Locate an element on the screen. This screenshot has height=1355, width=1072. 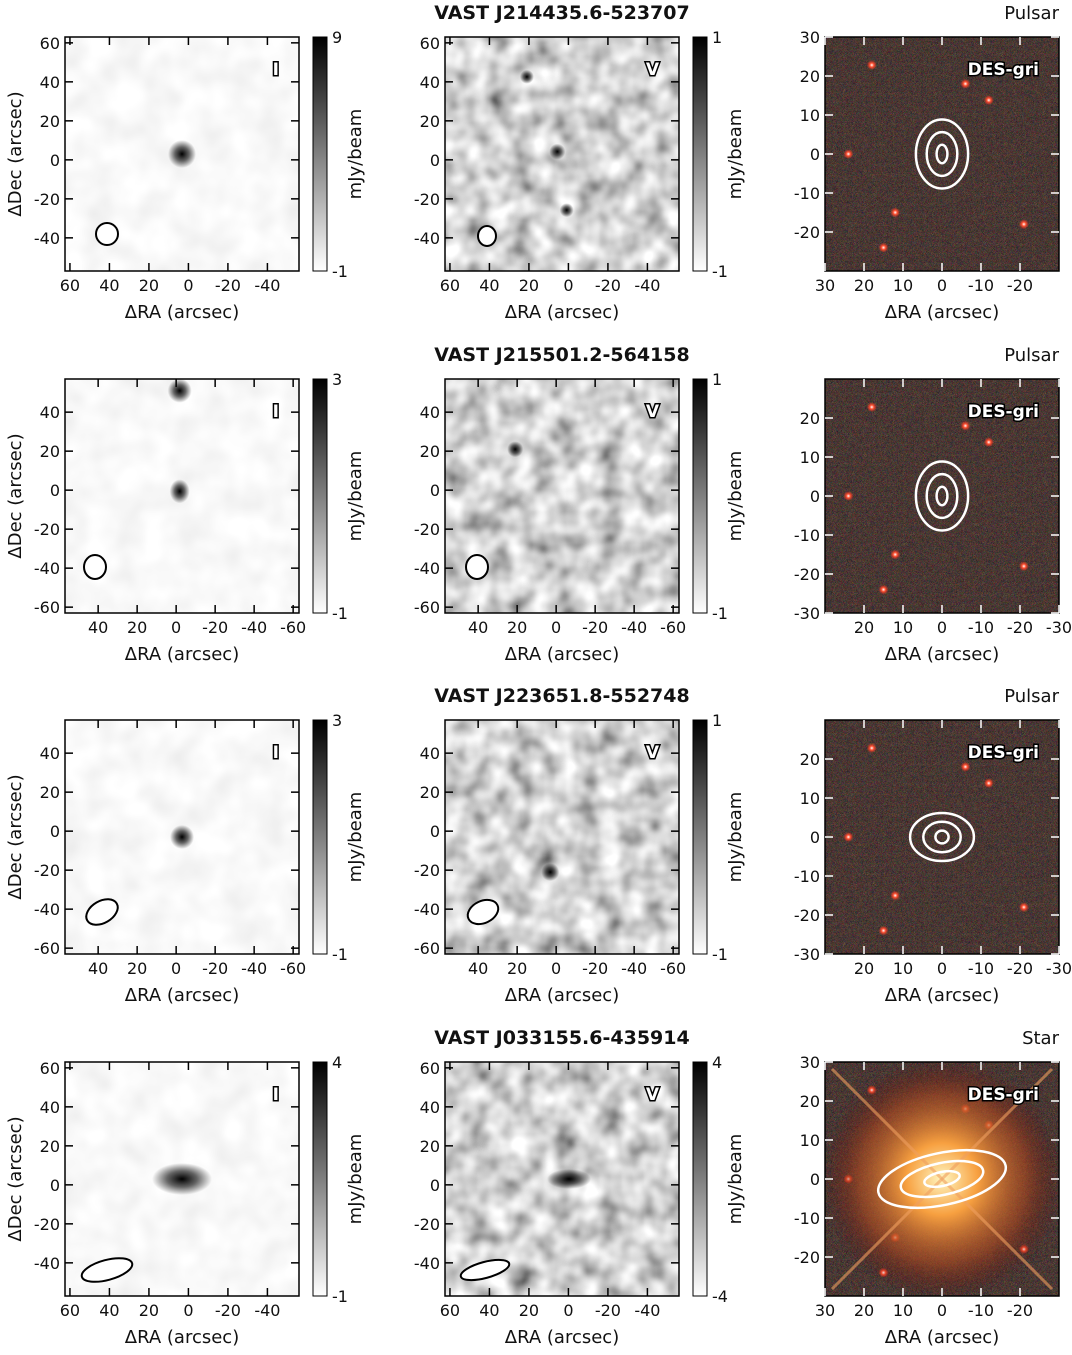
classification: Pulsar is located at coordinates (1031, 355).